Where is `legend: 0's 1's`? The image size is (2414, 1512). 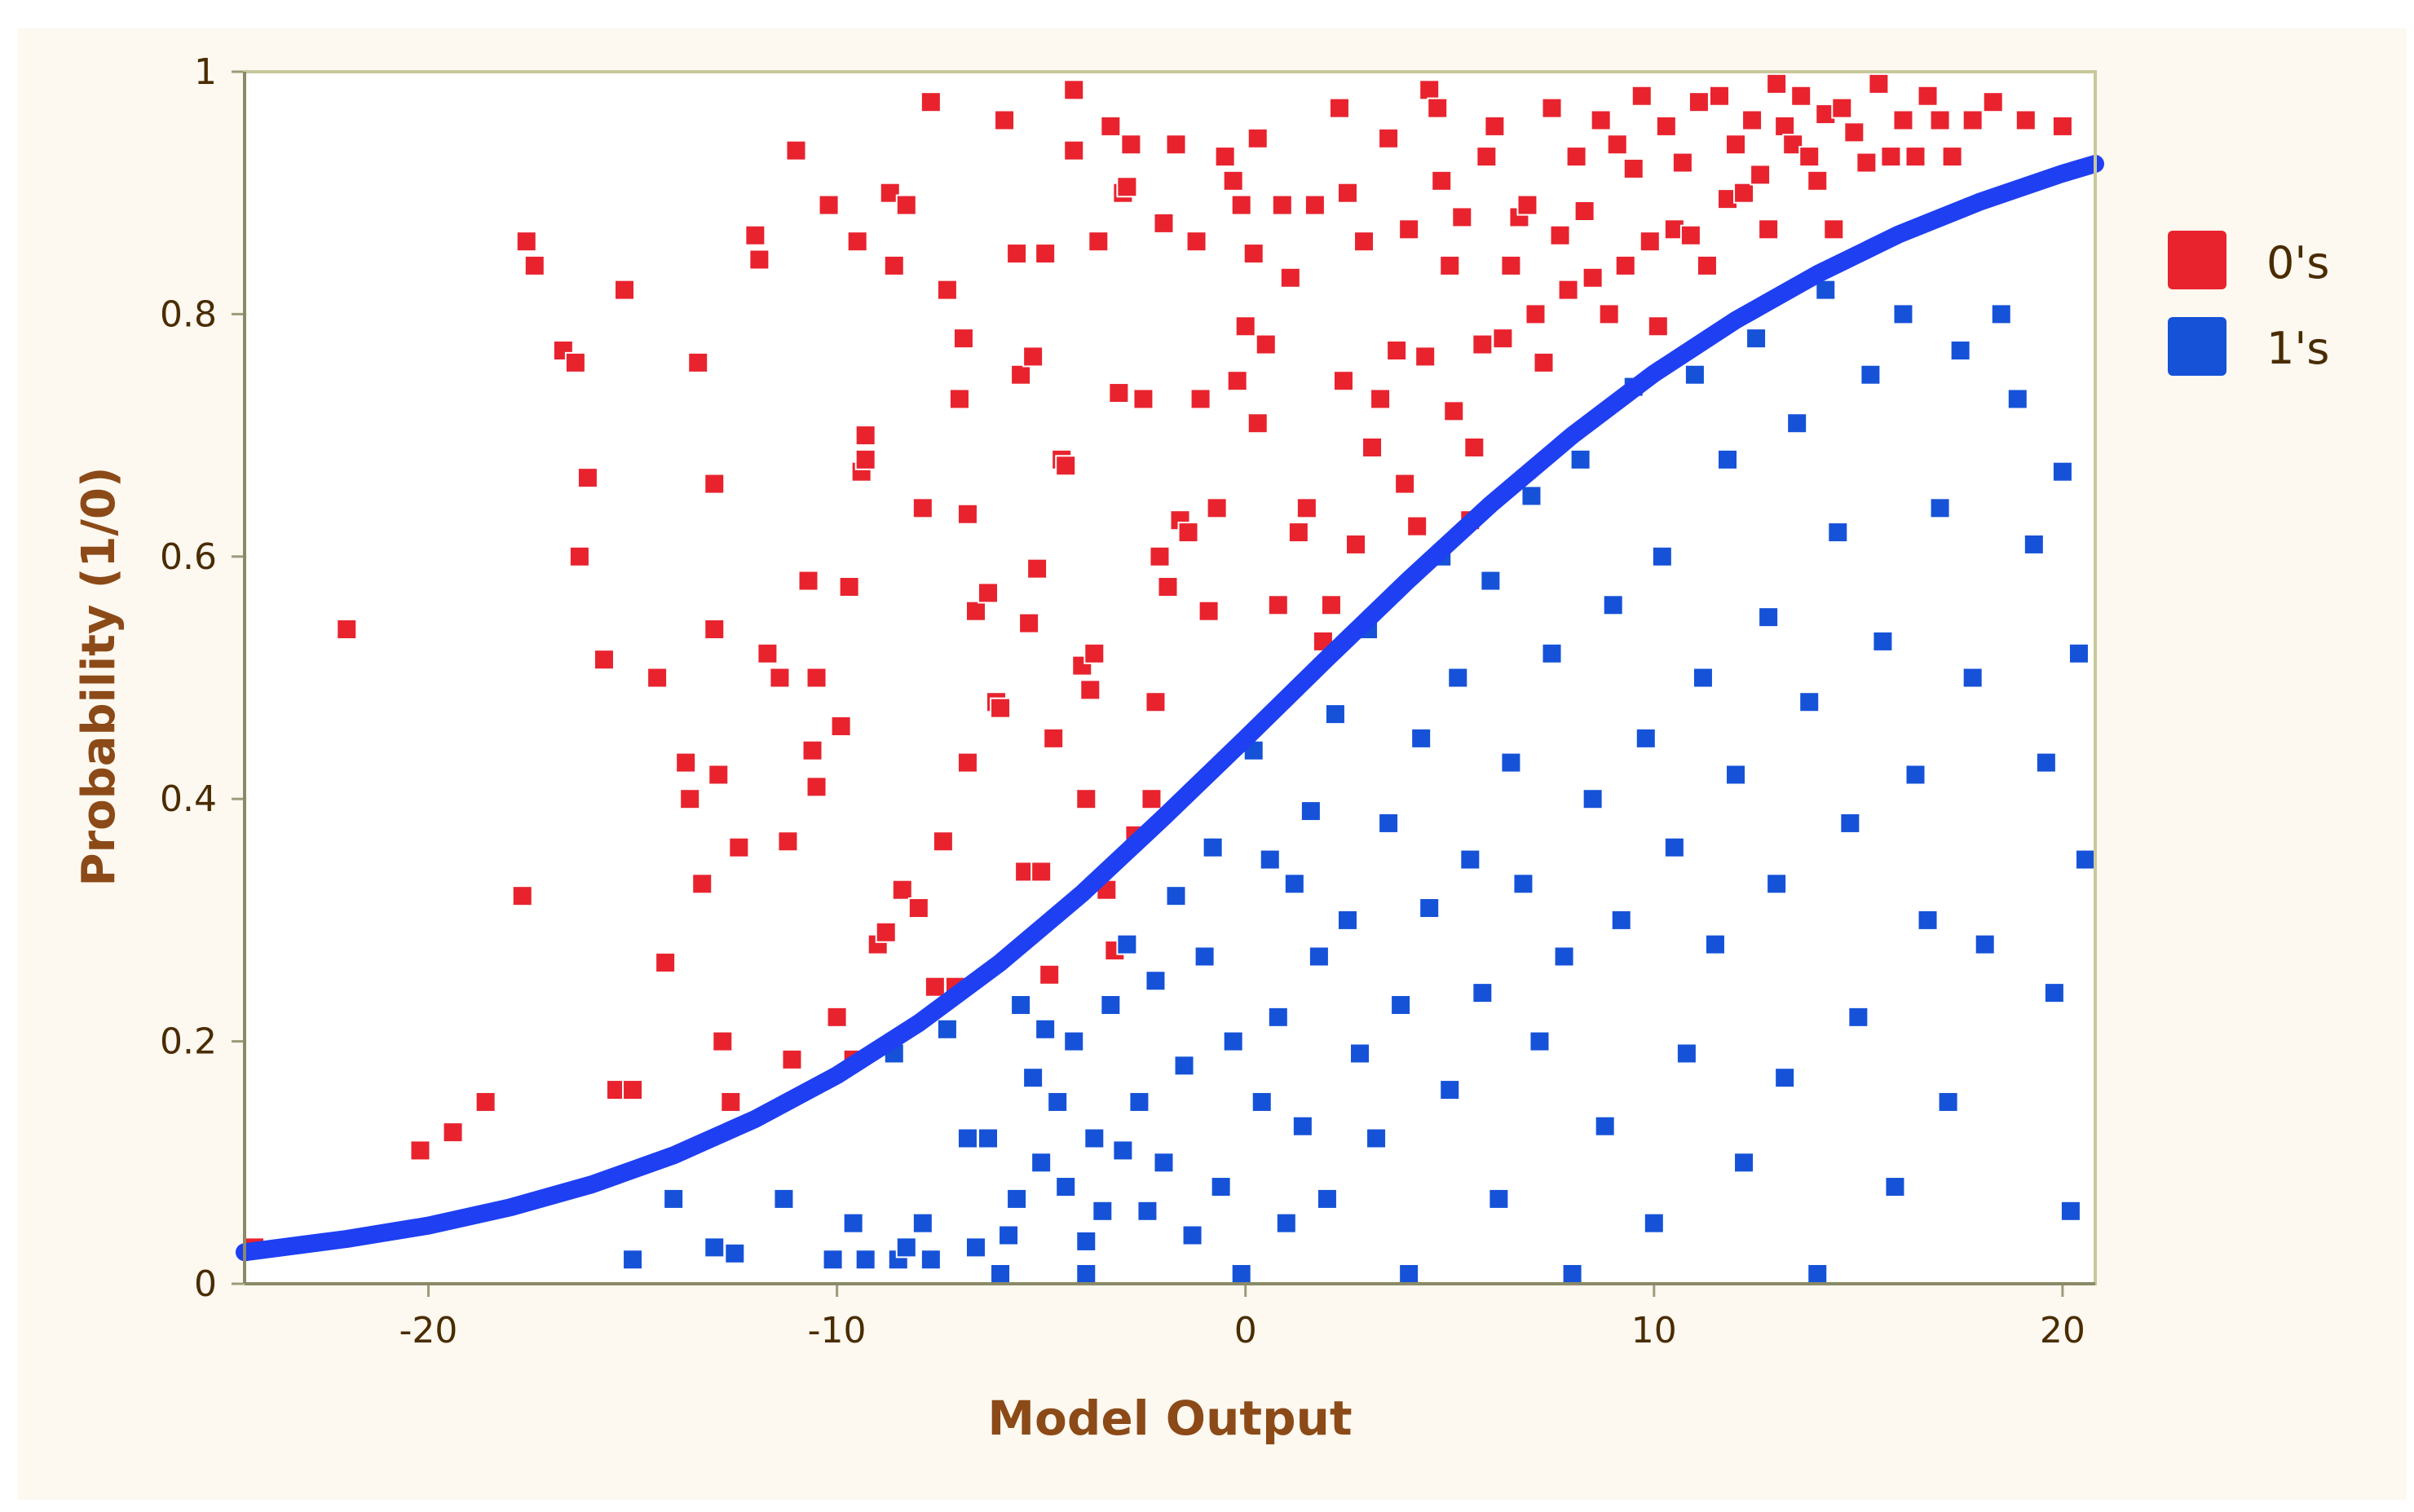 legend: 0's 1's is located at coordinates (2248, 304).